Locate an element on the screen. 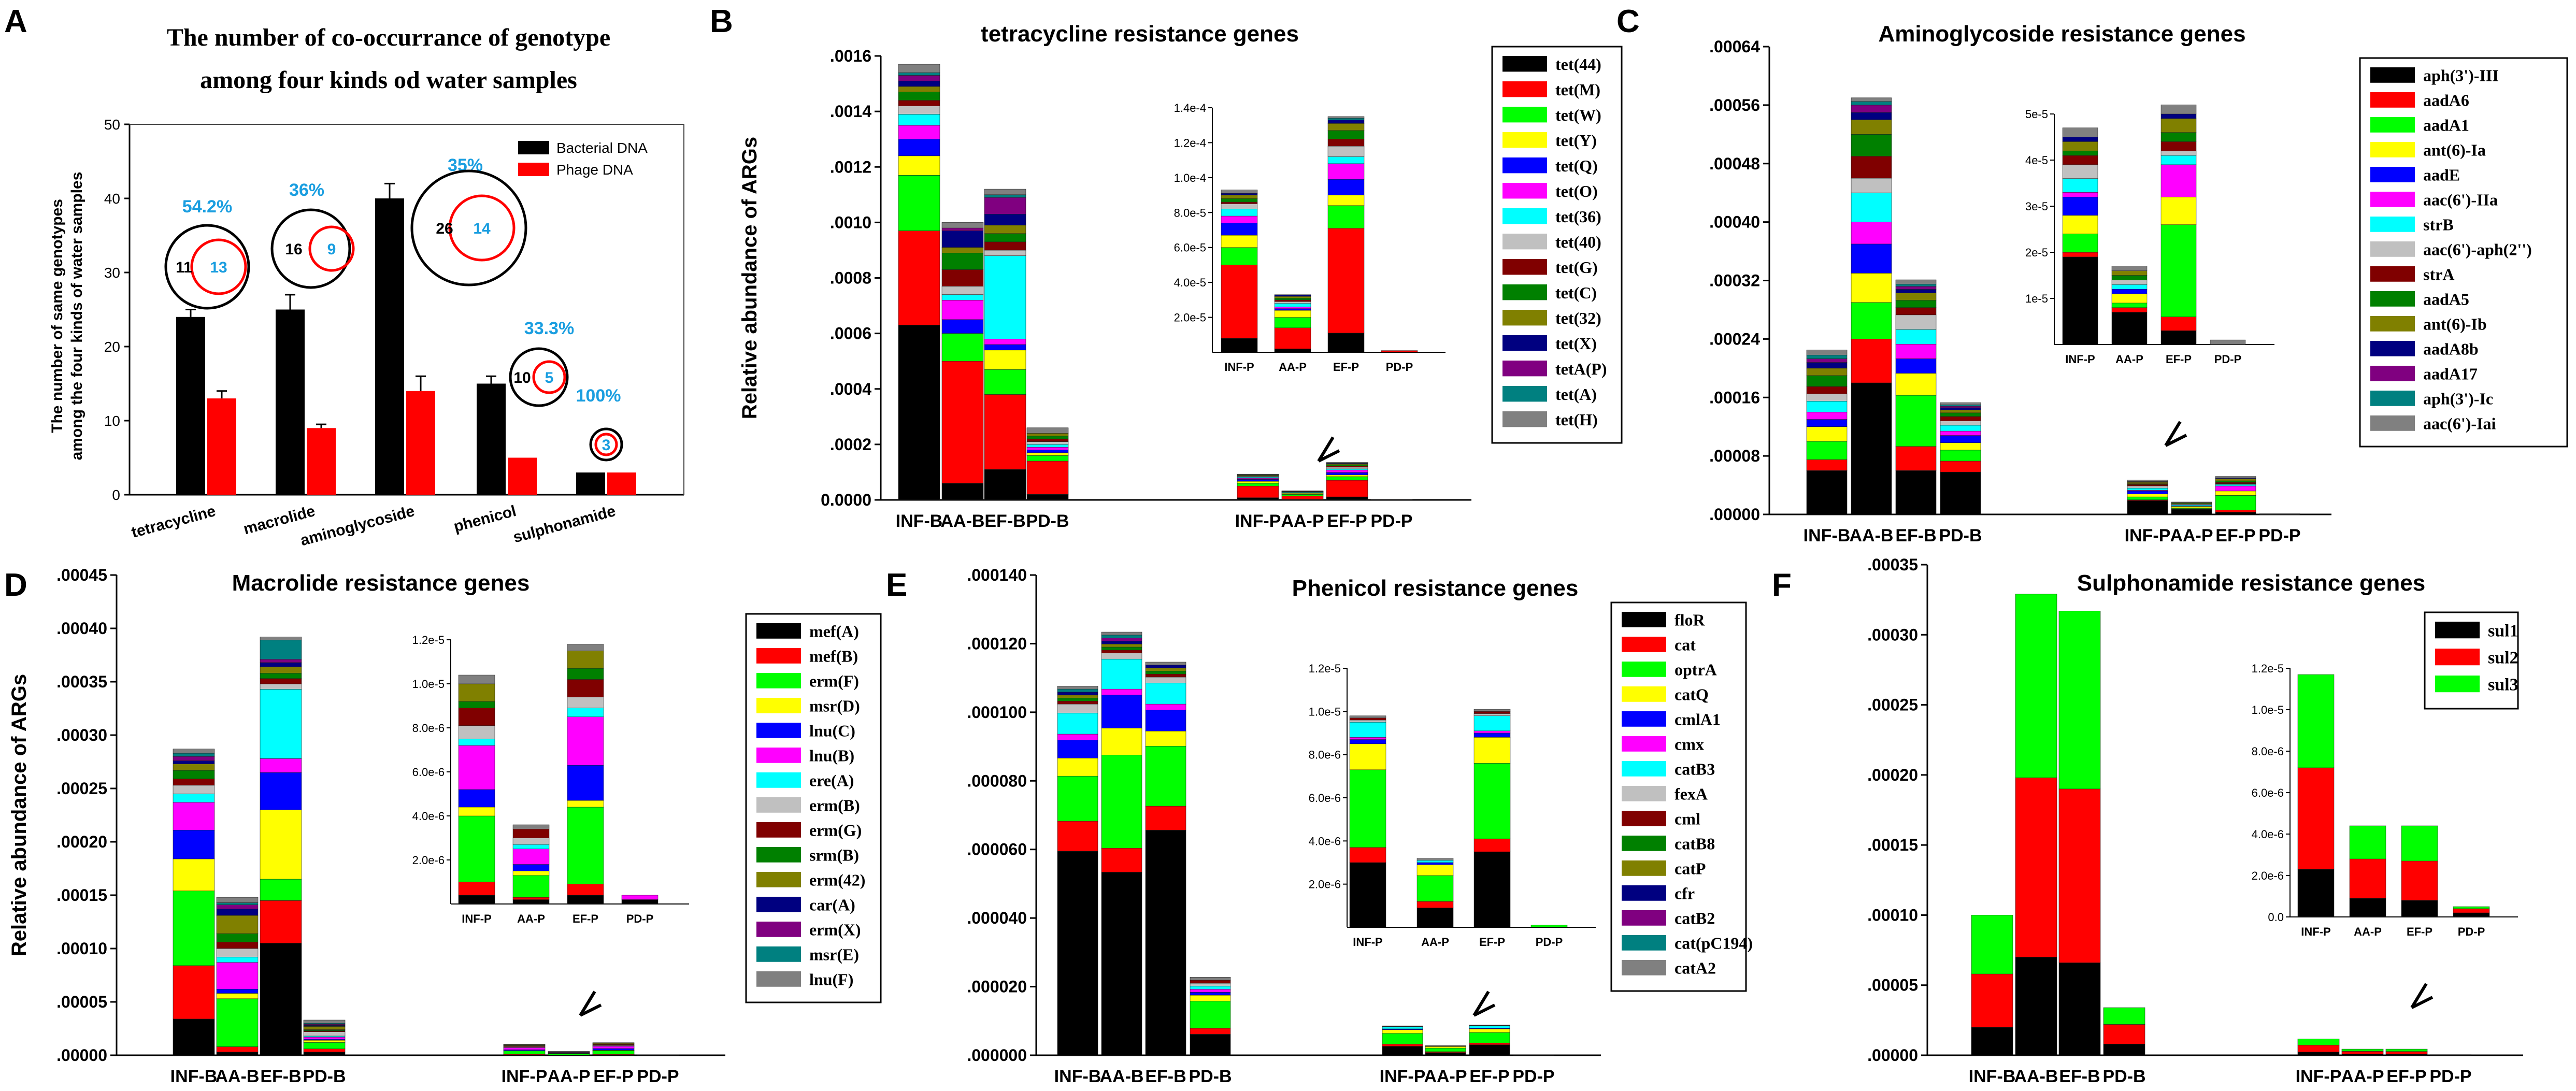 This screenshot has height=1091, width=2576. inset-y-tick-label: 1.2e-4 is located at coordinates (1190, 142).